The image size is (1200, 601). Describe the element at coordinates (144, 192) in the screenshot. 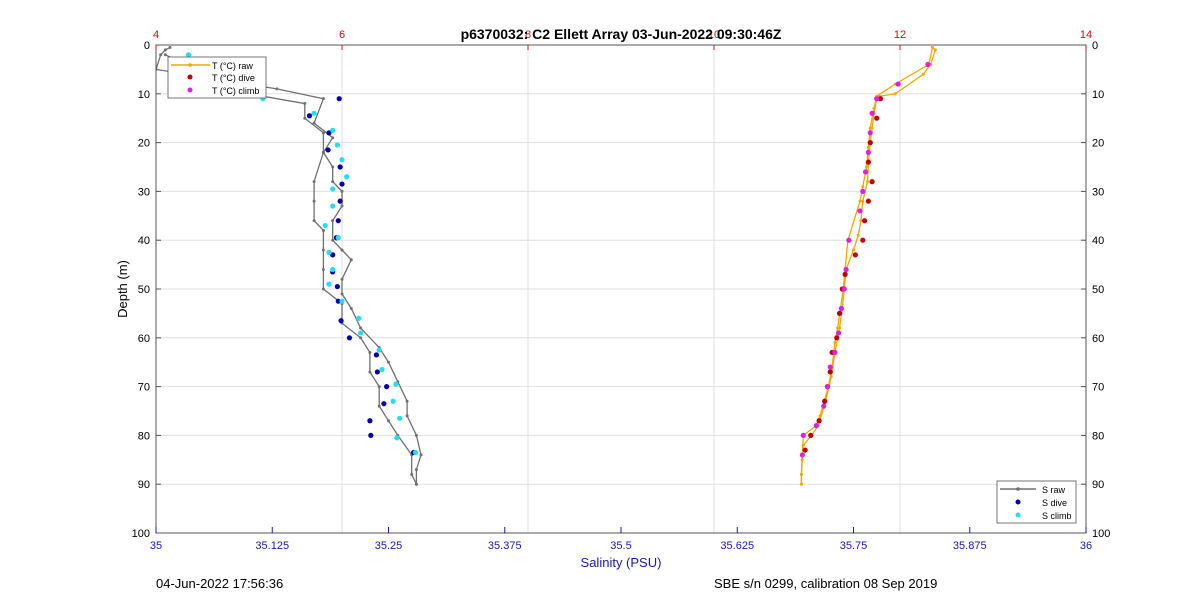

I see `y-tick-label-left: 30` at that location.